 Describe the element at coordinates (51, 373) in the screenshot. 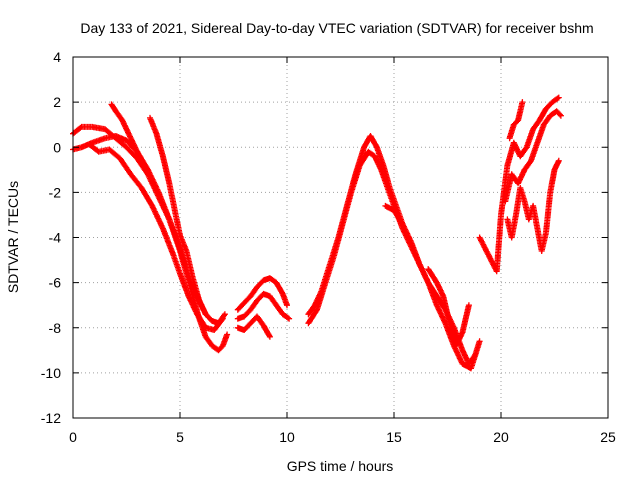

I see `y-tick-label: -10` at that location.